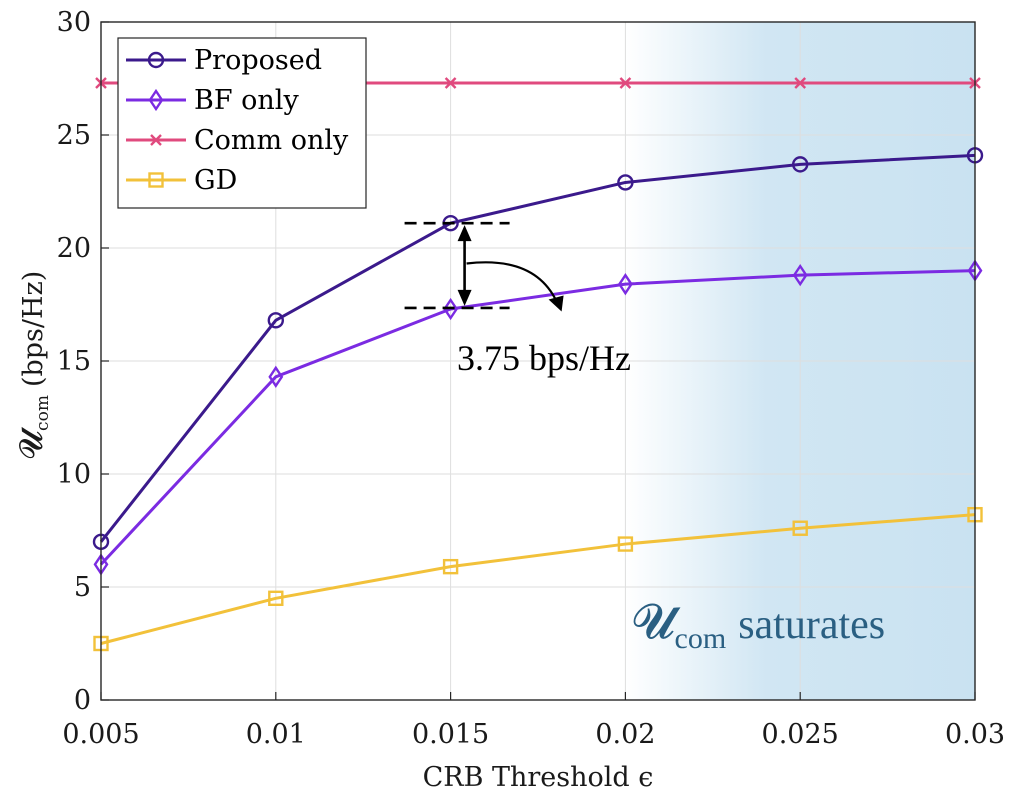 The height and width of the screenshot is (800, 1012). I want to click on legend: Proposed BF only Comm only GD, so click(242, 123).